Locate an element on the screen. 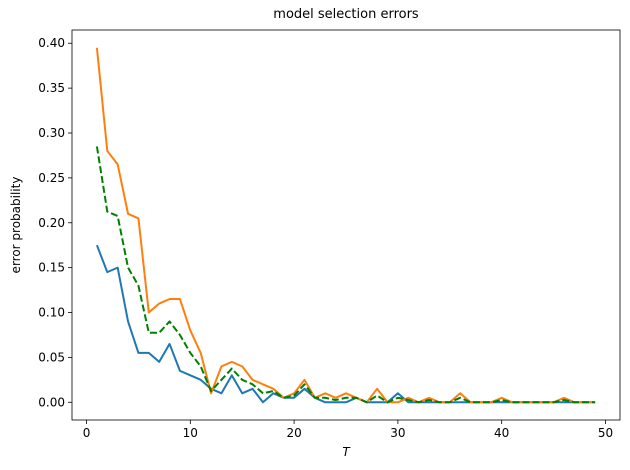 The width and height of the screenshot is (630, 470). x-tick-label: 30 is located at coordinates (397, 433).